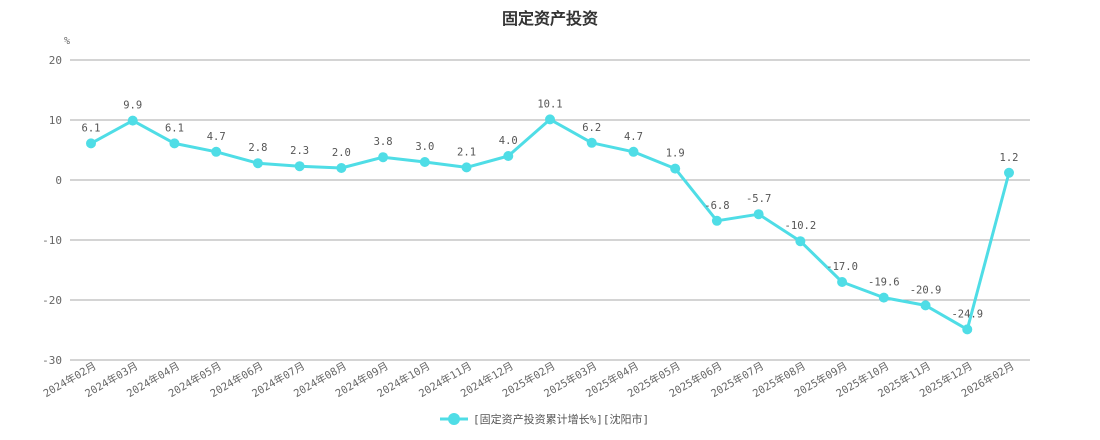  I want to click on data-label: 3.8, so click(383, 142).